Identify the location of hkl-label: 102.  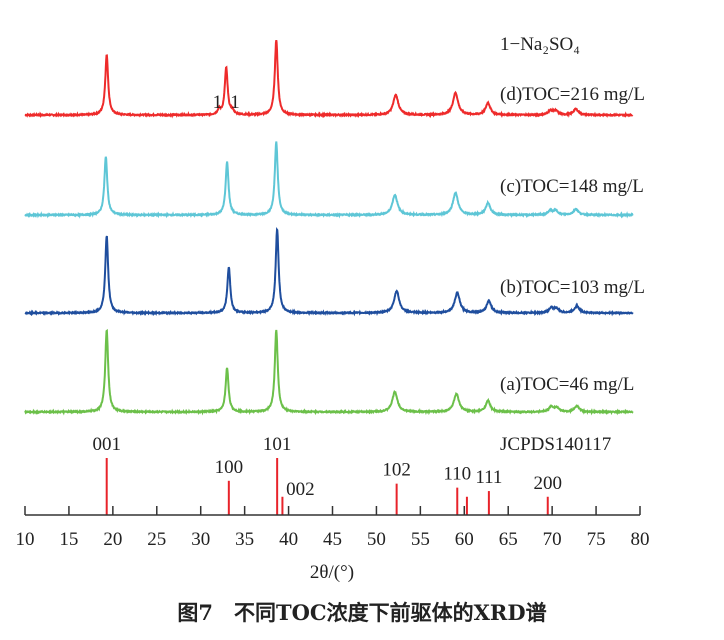
(396, 470).